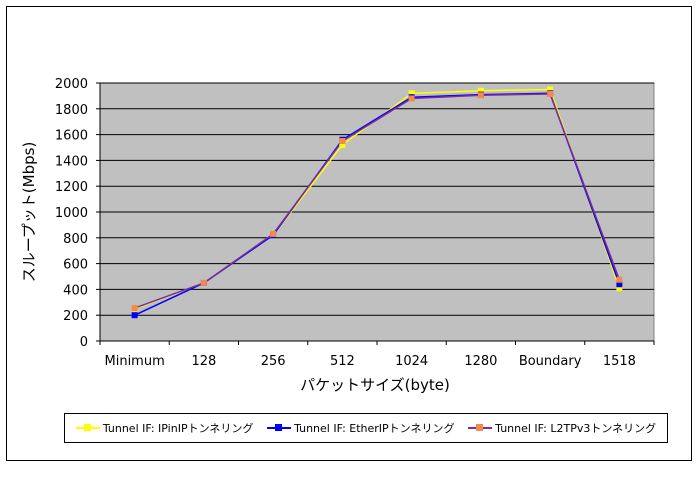 The width and height of the screenshot is (700, 488). I want to click on x-tick-label: 1518, so click(619, 361).